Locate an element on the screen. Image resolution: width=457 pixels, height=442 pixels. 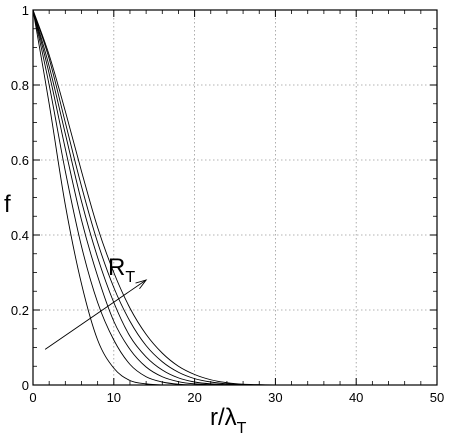
annotation is located at coordinates (96, 314).